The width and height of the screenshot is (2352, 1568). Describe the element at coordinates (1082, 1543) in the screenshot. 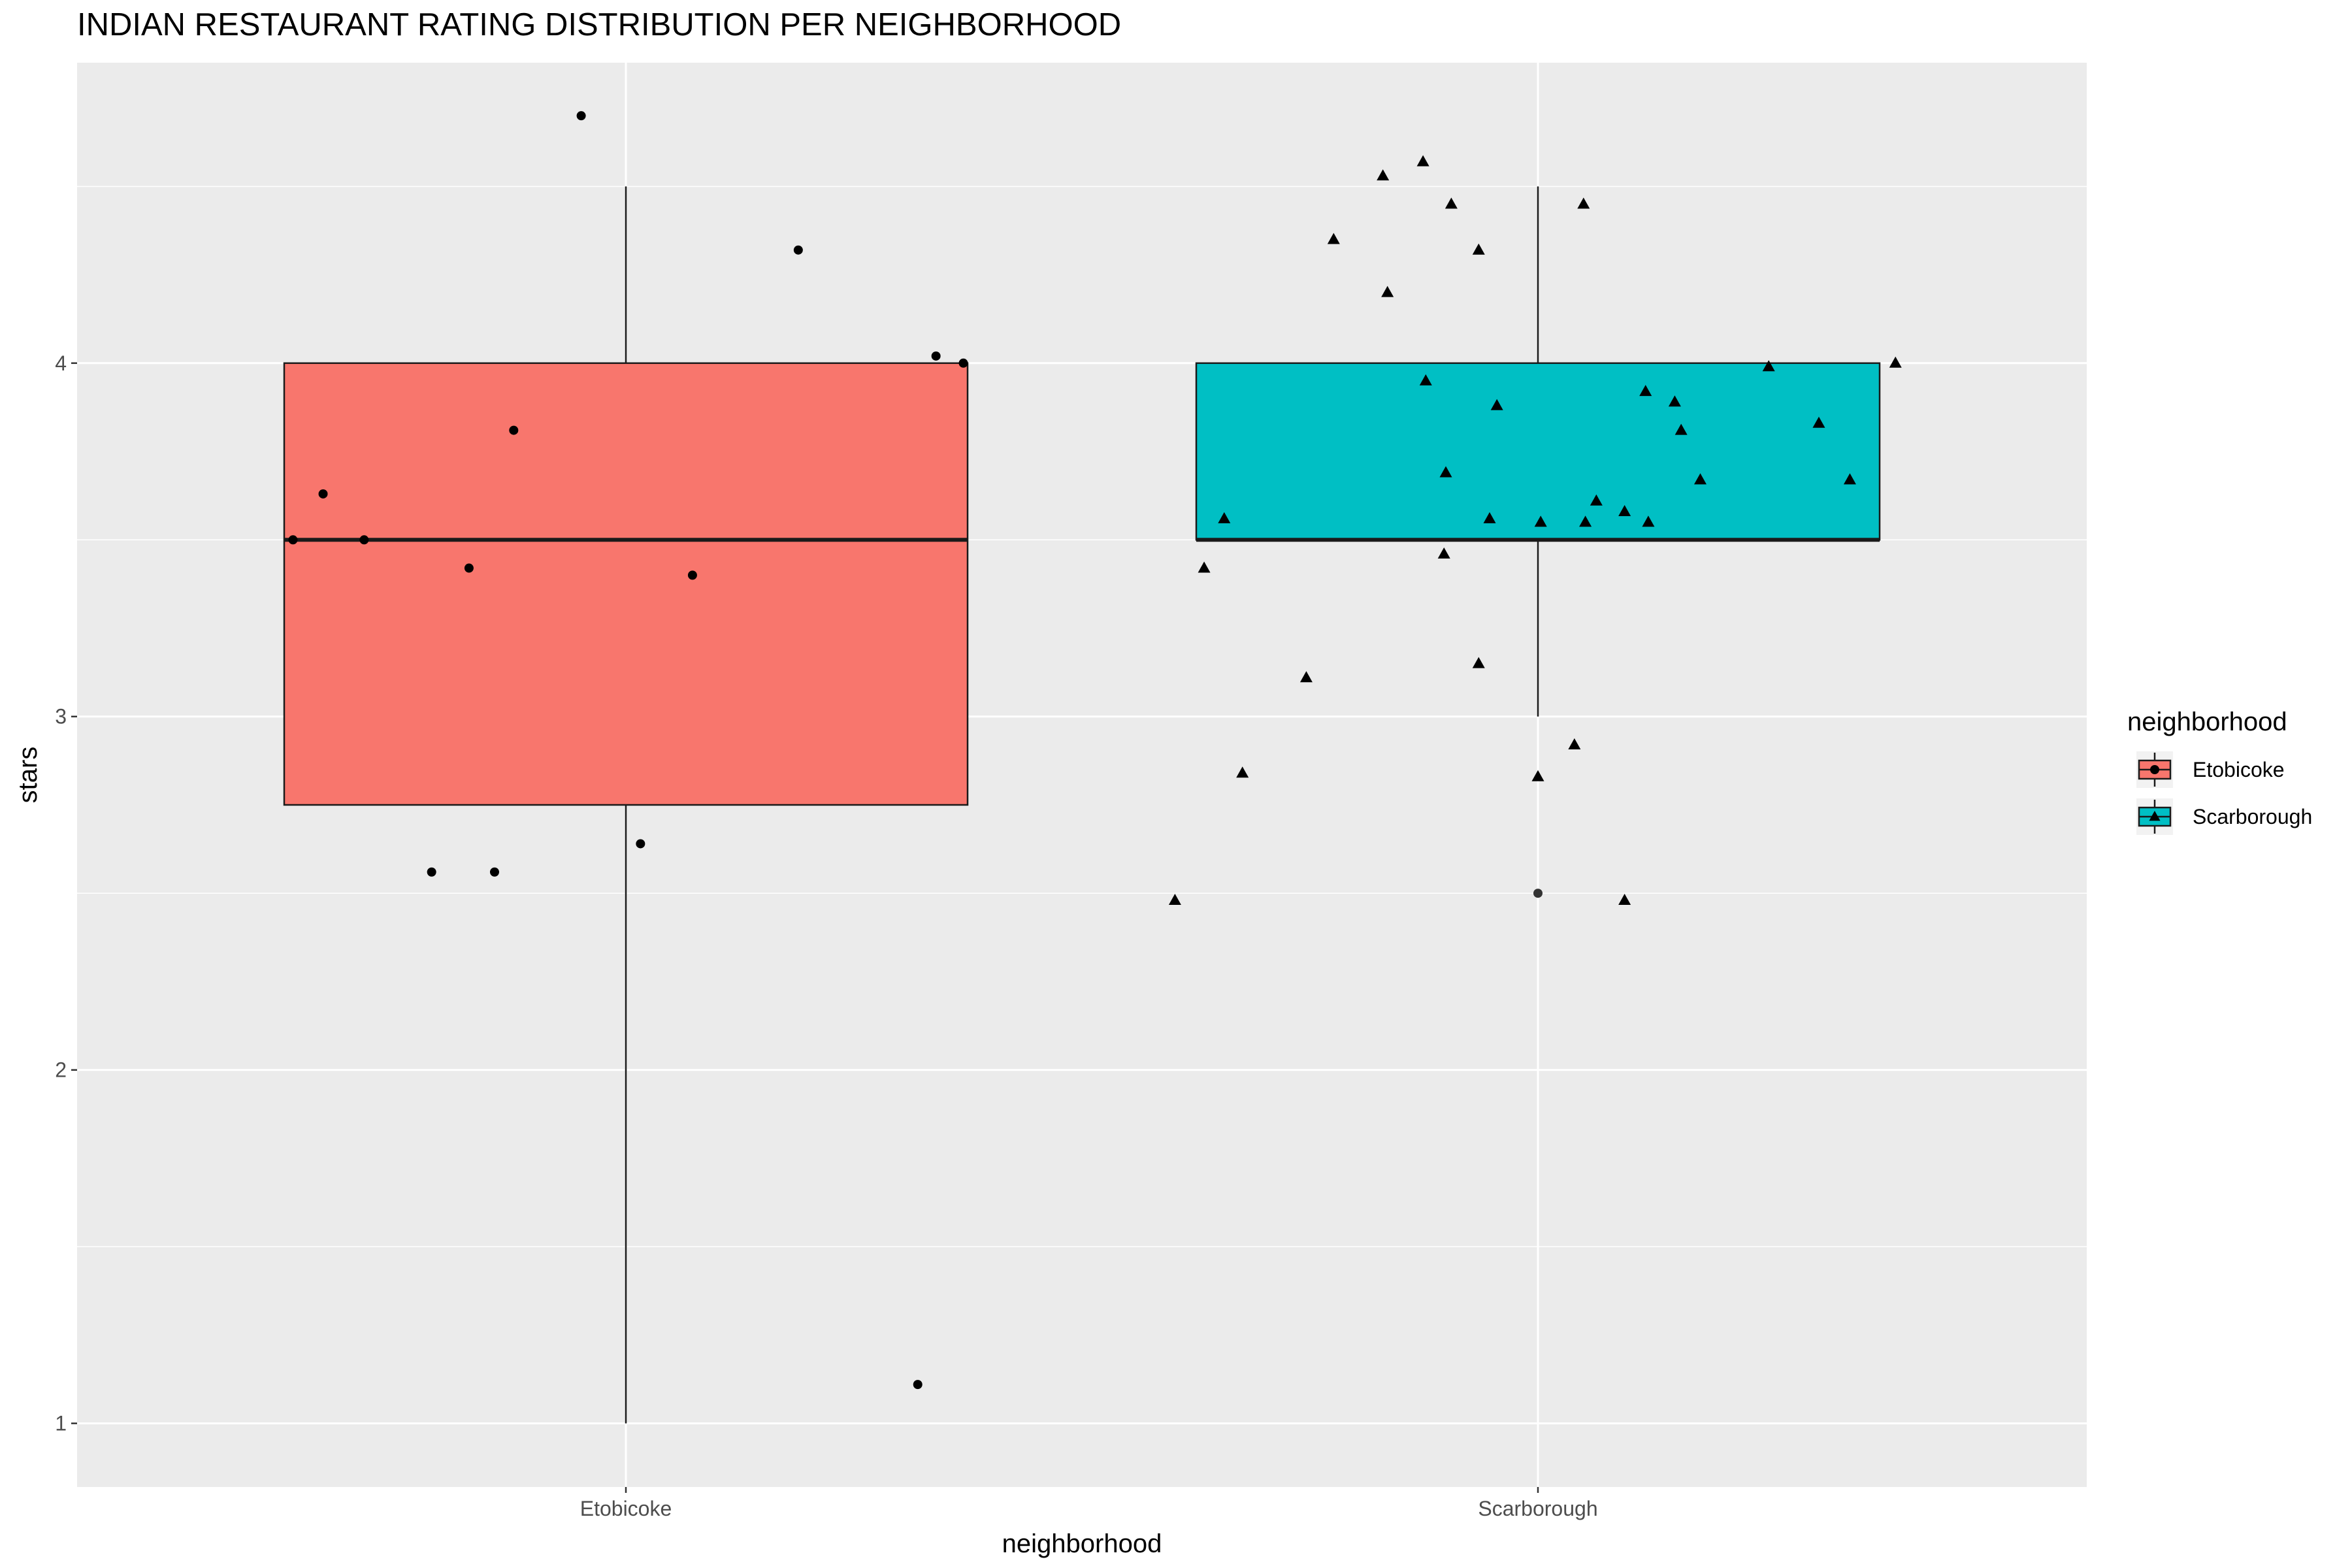

I see `x-axis-title: neighborhood` at that location.